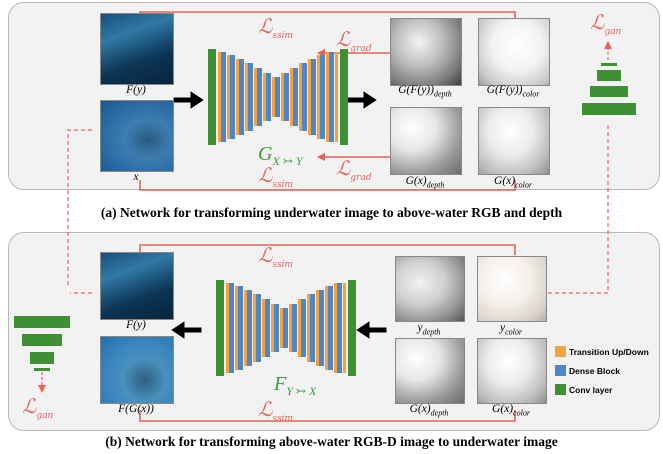 This screenshot has width=663, height=454. What do you see at coordinates (354, 169) in the screenshot?
I see `loss-grad-bottom-a: ℒgrad` at bounding box center [354, 169].